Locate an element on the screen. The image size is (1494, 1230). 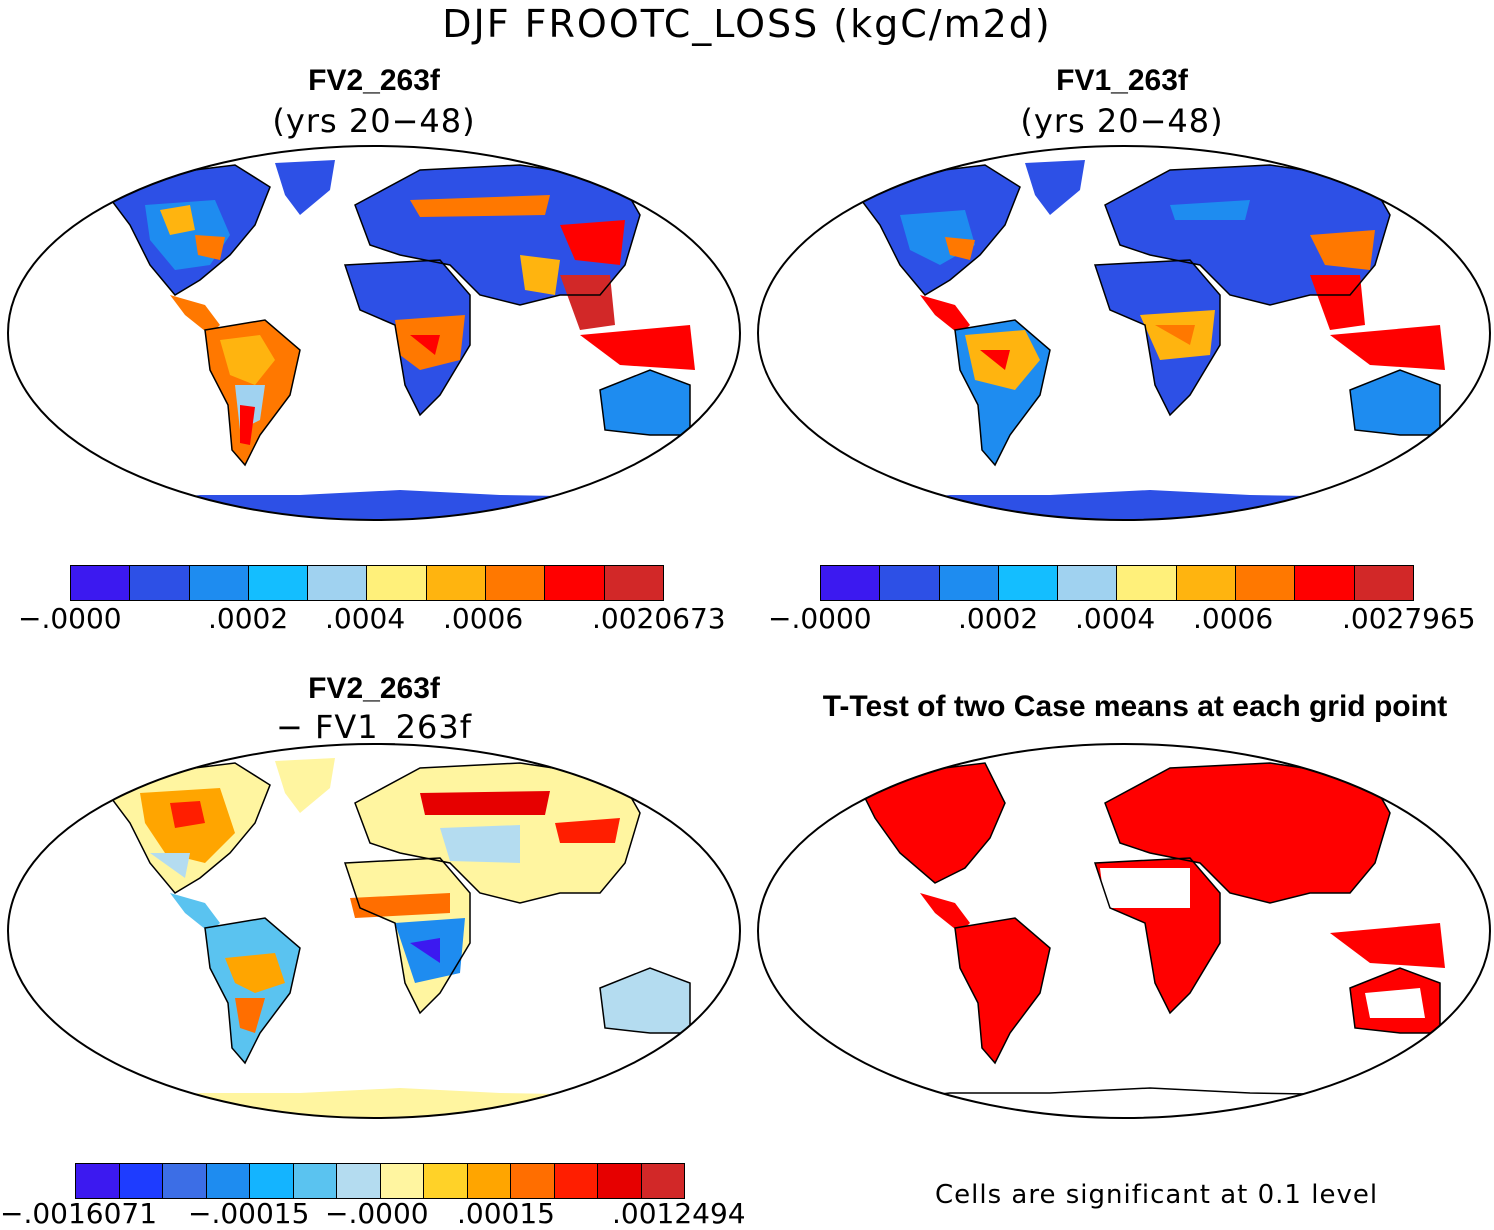
colorbar-diff-label-4: .0012494 is located at coordinates (679, 1213).